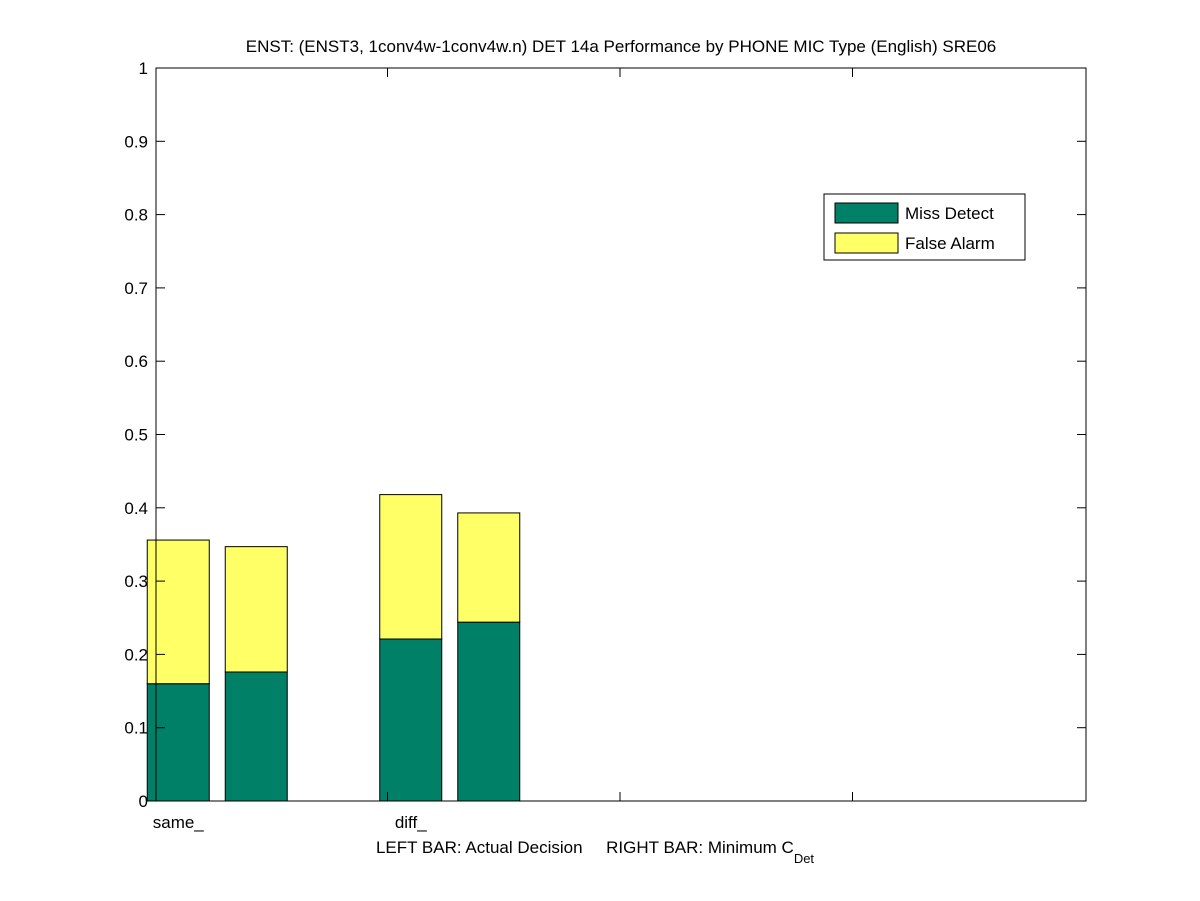 The height and width of the screenshot is (901, 1200). What do you see at coordinates (136, 654) in the screenshot?
I see `y-tick-label: 0.2` at bounding box center [136, 654].